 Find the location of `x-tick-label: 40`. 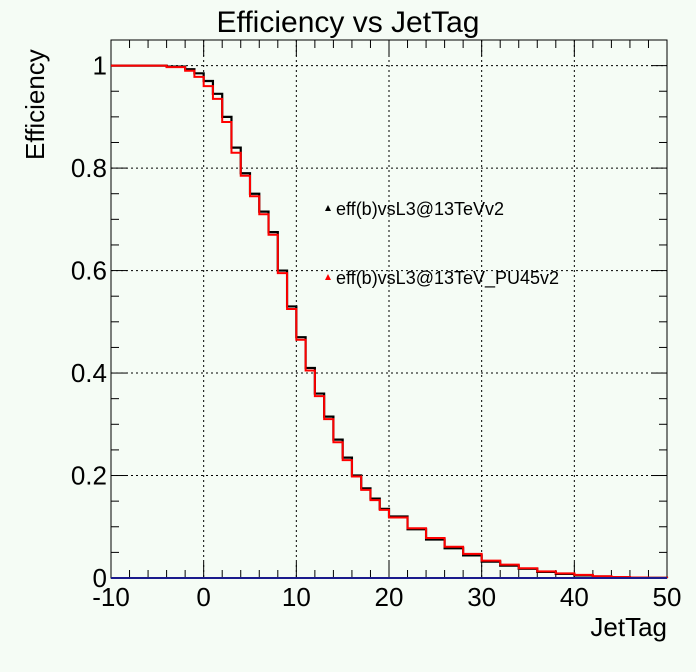

x-tick-label: 40 is located at coordinates (574, 597).